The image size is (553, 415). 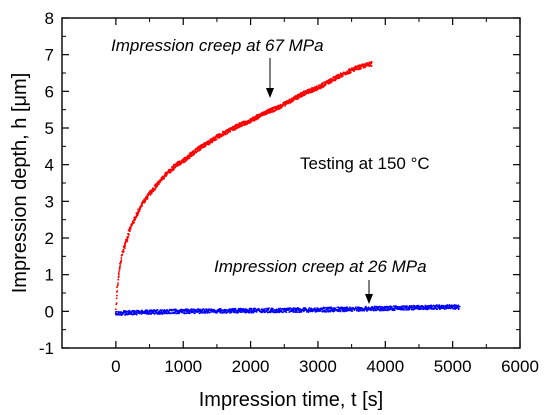 I want to click on x-tick-label: 1000, so click(x=183, y=366).